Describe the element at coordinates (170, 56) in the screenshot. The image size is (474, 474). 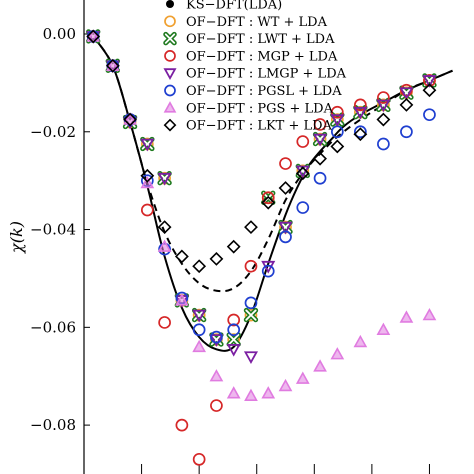
I see `legend-marker-mgp` at that location.